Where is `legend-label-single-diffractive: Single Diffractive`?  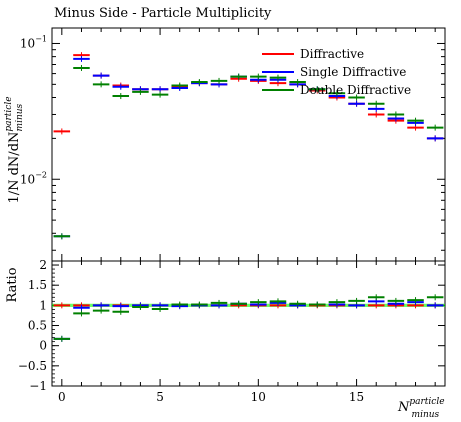 legend-label-single-diffractive: Single Diffractive is located at coordinates (353, 72).